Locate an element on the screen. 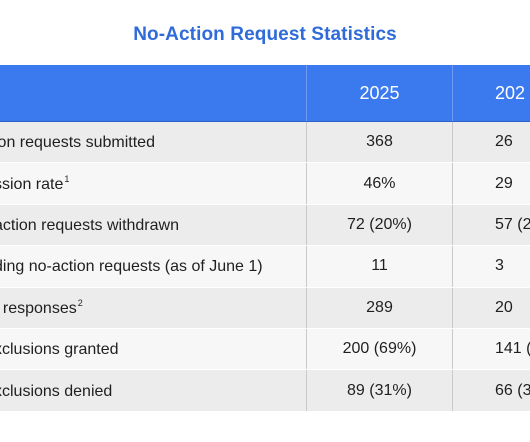 The image size is (530, 442). table-row: f responses2 289 20 is located at coordinates (265, 308).